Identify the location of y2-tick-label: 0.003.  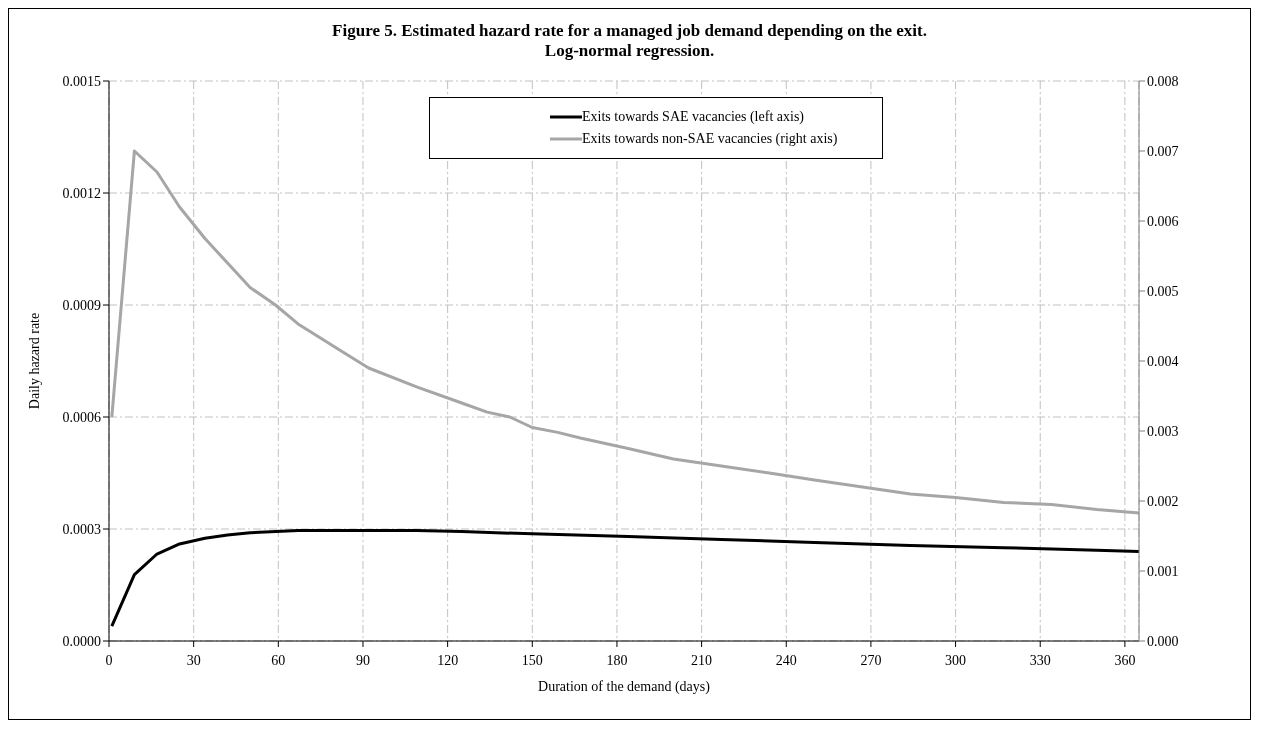
(1163, 431).